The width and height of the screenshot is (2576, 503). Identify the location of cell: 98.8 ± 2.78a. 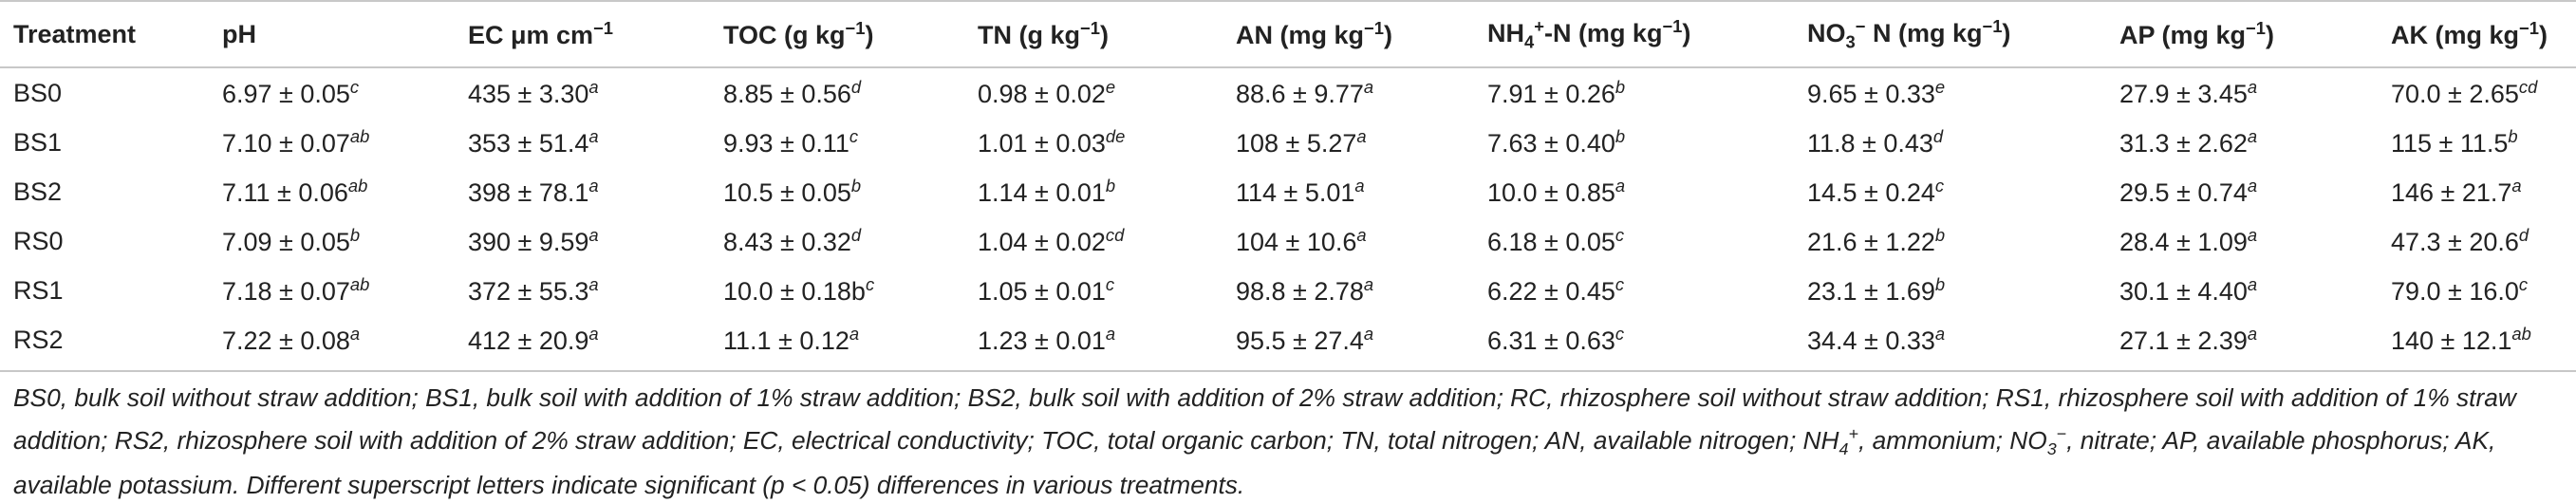
(1349, 290).